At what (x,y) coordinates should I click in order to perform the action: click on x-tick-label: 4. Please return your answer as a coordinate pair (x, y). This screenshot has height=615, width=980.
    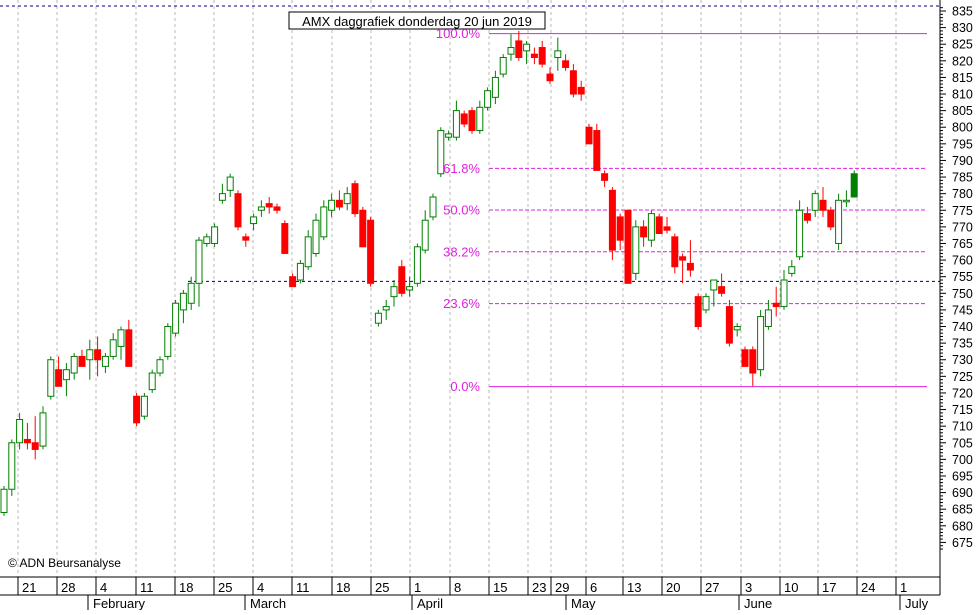
    Looking at the image, I should click on (103, 587).